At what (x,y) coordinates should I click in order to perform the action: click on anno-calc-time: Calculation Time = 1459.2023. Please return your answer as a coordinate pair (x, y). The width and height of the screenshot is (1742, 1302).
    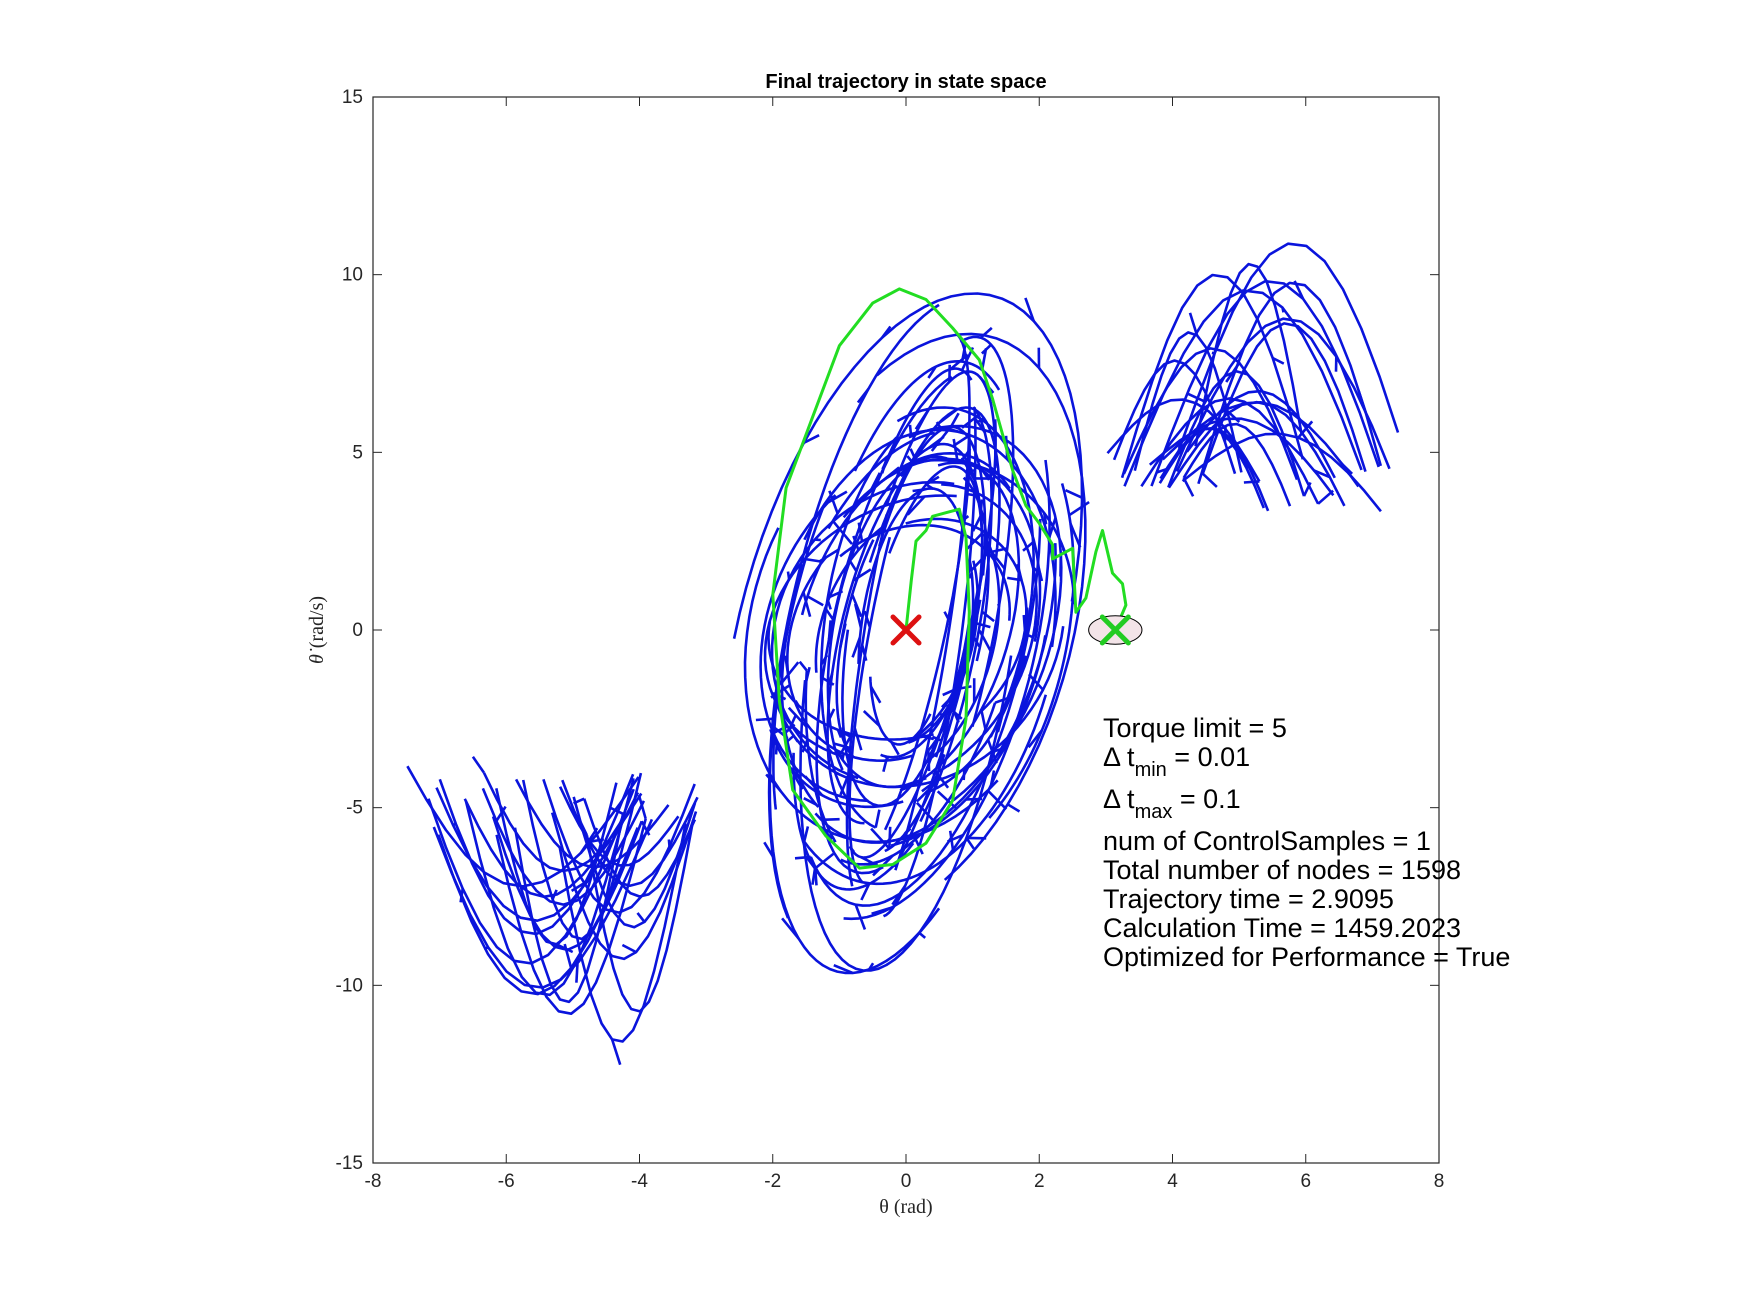
    Looking at the image, I should click on (1282, 928).